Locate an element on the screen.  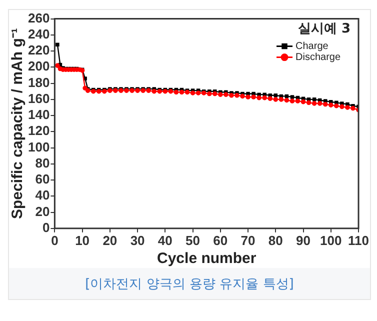
y-tick-label: 100 is located at coordinates (39, 146).